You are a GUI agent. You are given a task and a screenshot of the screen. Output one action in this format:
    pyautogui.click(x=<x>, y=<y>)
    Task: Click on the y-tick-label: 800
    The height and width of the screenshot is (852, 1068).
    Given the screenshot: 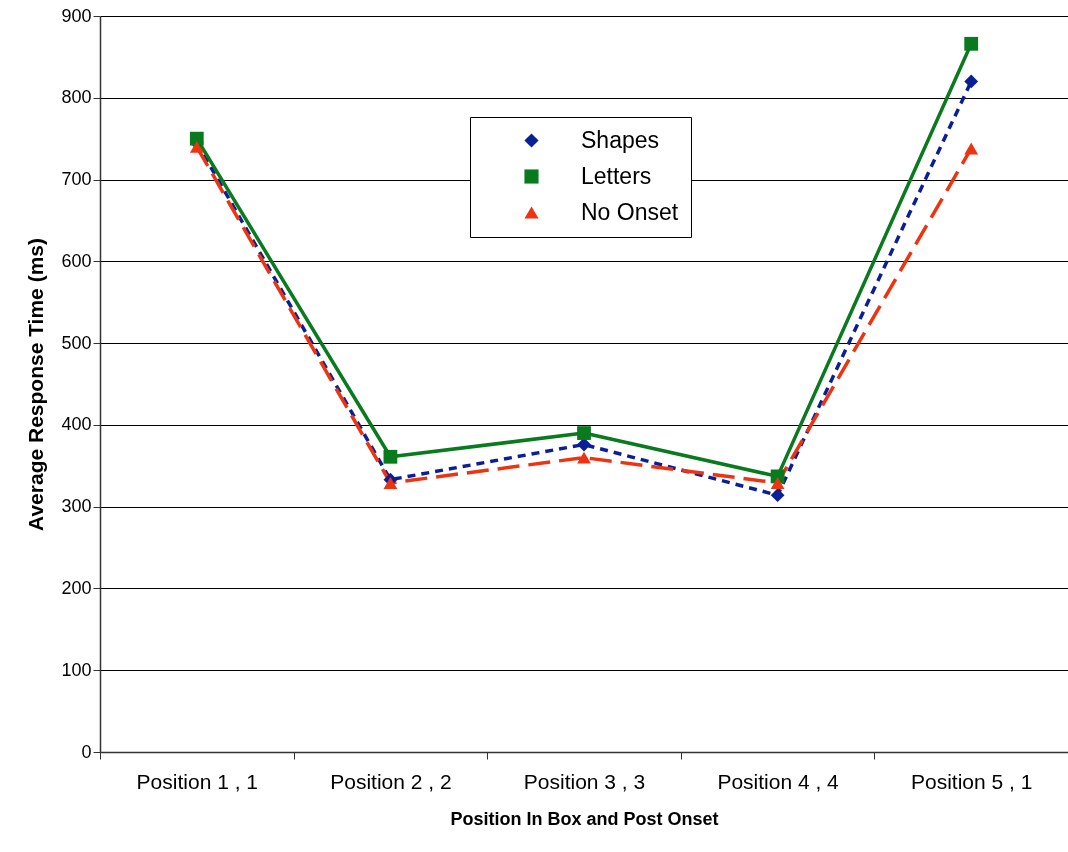 What is the action you would take?
    pyautogui.click(x=76, y=97)
    